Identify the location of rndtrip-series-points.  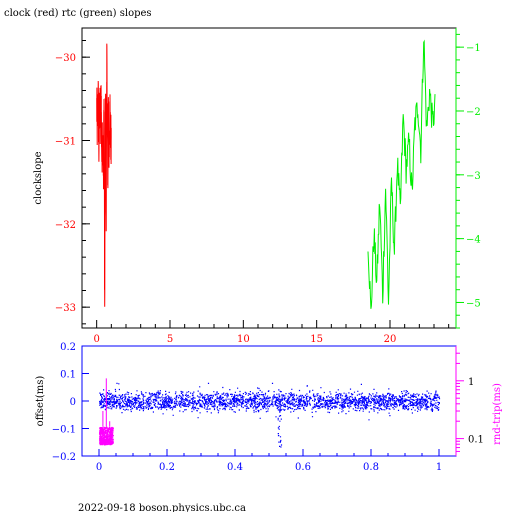
(106, 412).